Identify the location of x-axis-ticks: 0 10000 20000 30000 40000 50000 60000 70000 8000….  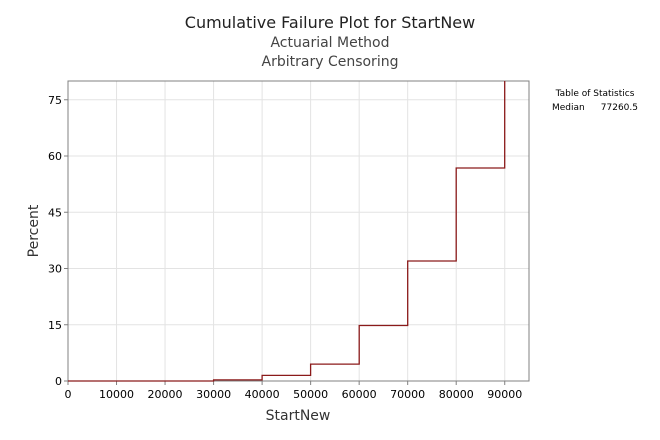
(293, 391).